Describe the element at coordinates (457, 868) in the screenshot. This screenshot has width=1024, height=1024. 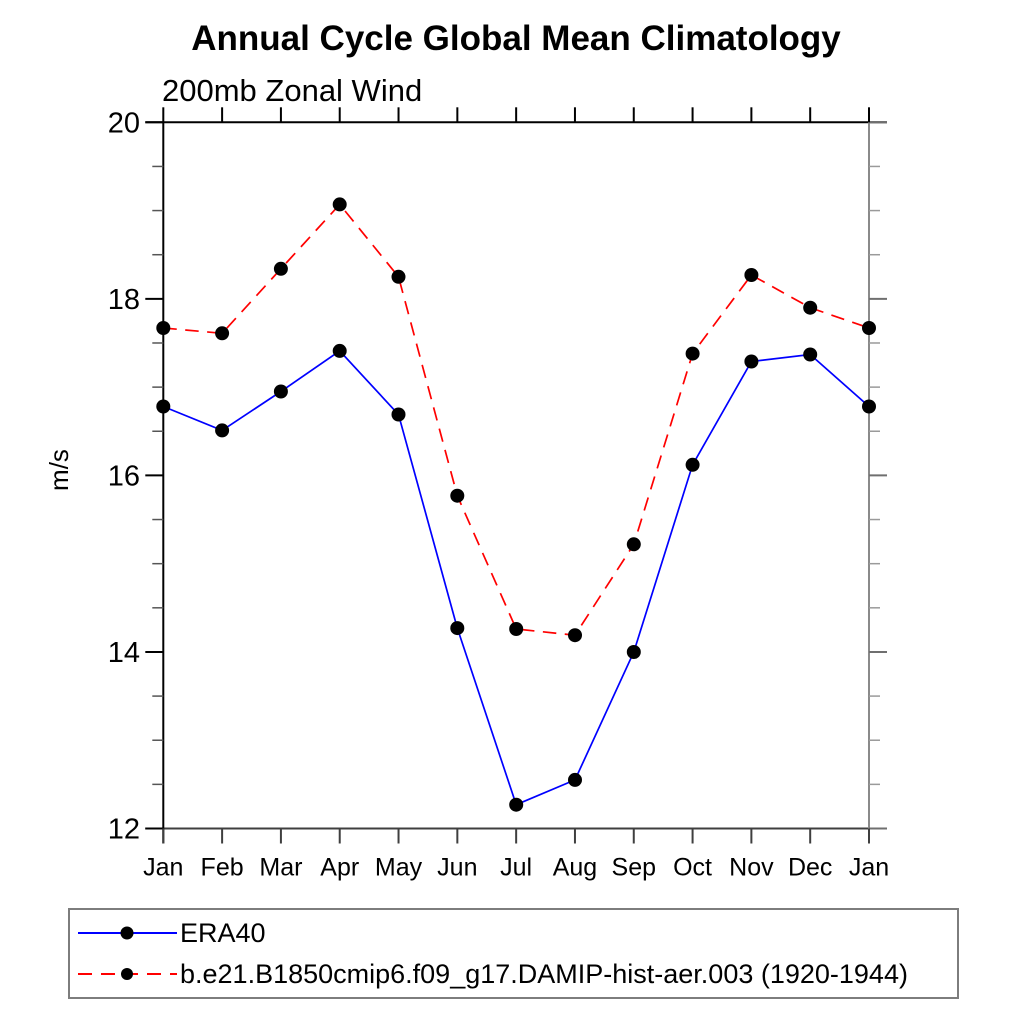
I see `x-tick-label: Jun` at that location.